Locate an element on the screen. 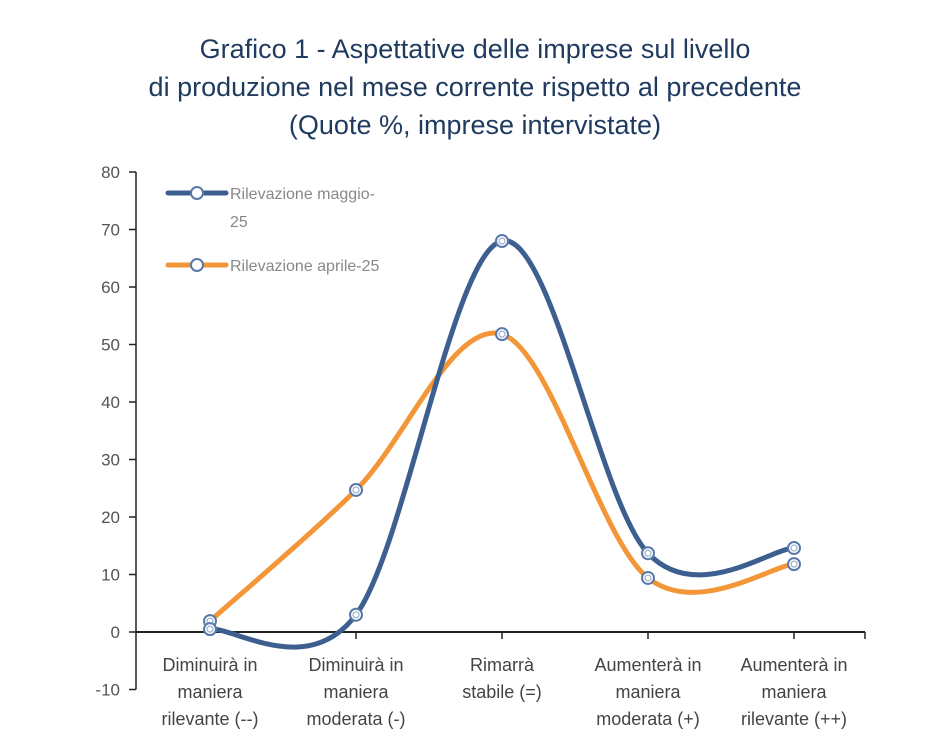 The width and height of the screenshot is (940, 754). x-category-label: stabile (=) is located at coordinates (502, 692).